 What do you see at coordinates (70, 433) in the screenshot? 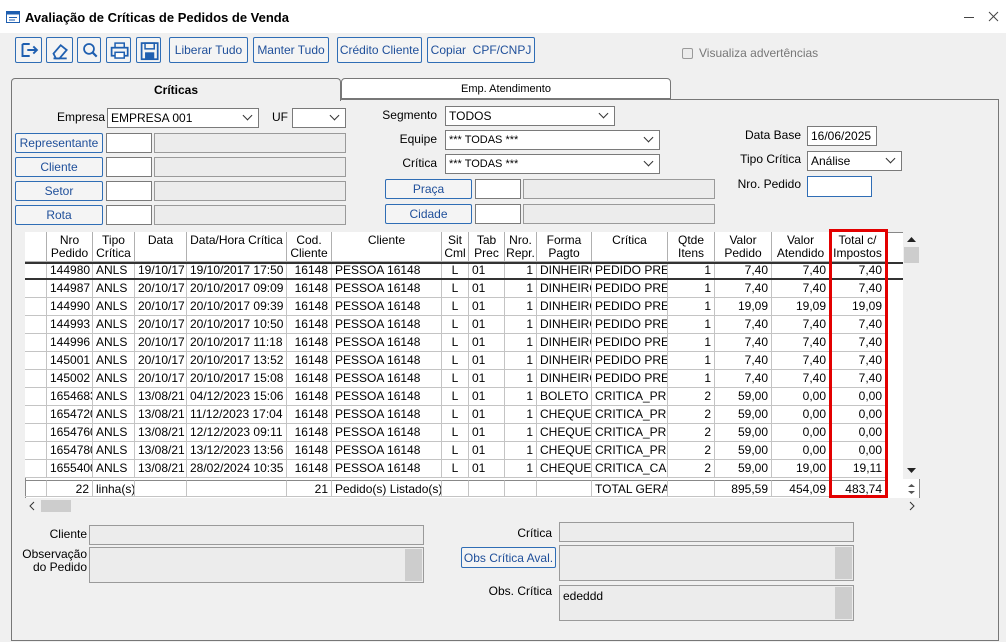
I see `cell: 1654760` at bounding box center [70, 433].